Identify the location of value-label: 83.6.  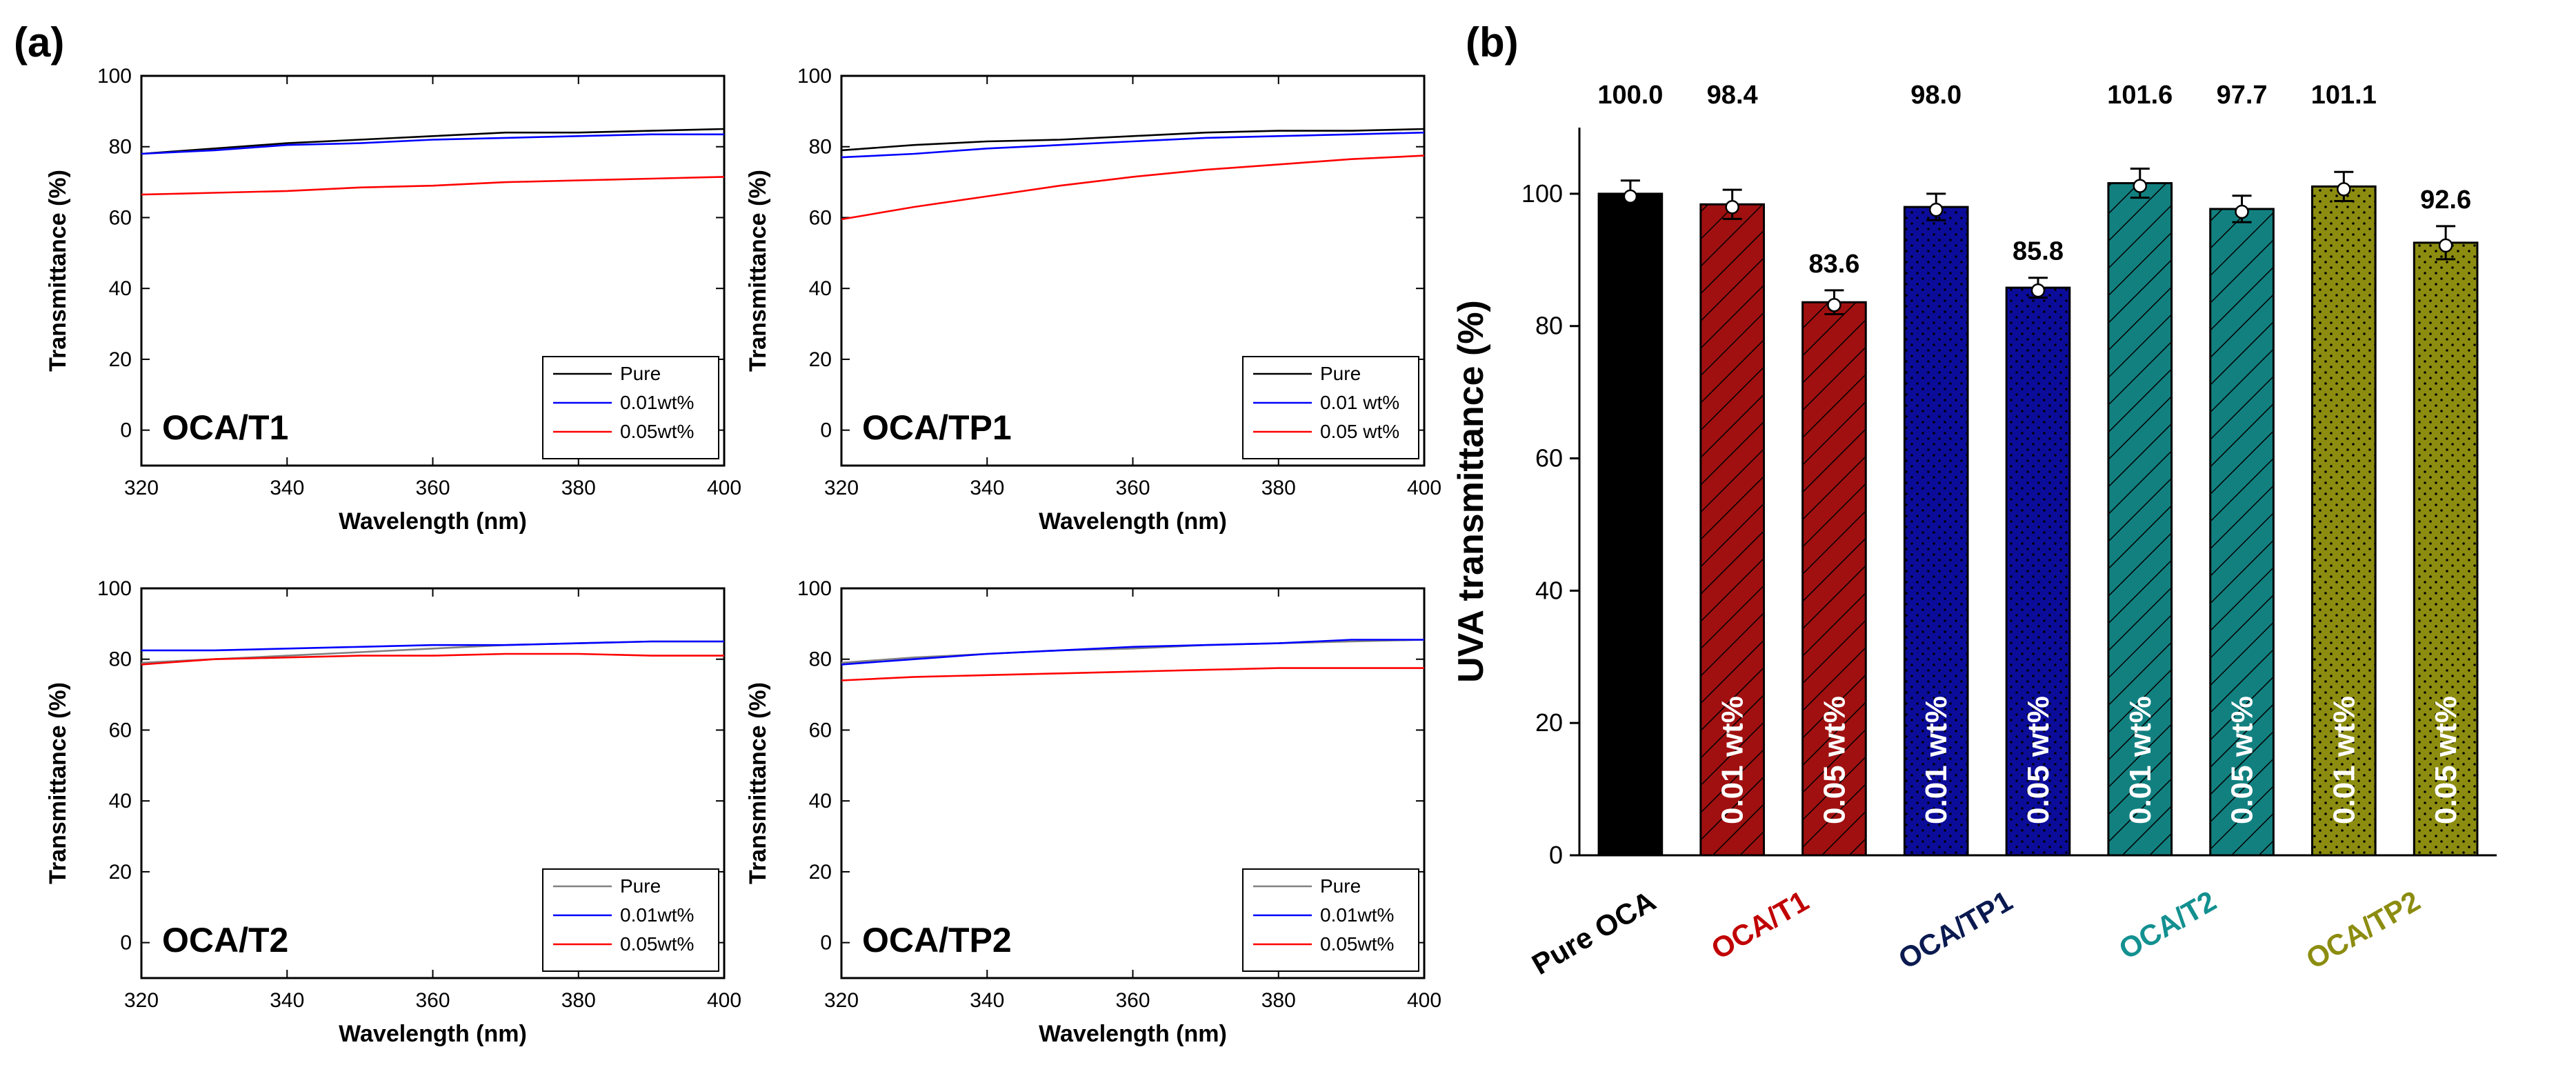
(1833, 264).